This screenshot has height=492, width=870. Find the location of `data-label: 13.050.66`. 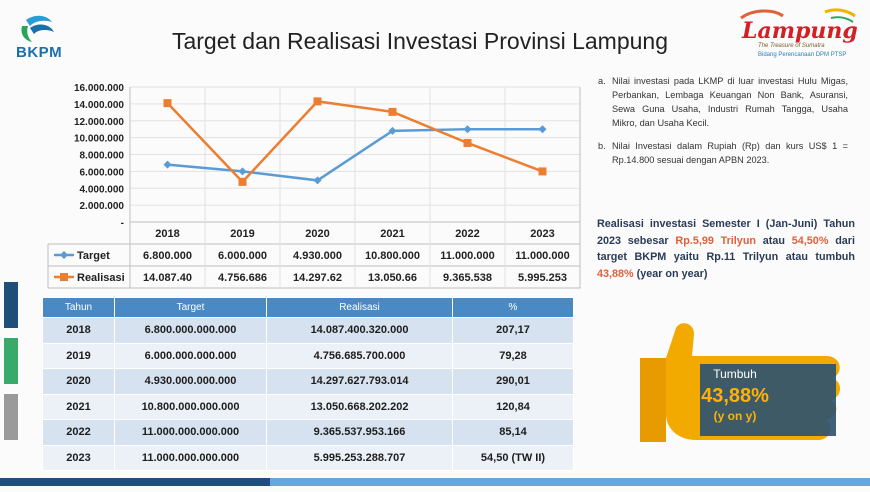

data-label: 13.050.66 is located at coordinates (392, 278).